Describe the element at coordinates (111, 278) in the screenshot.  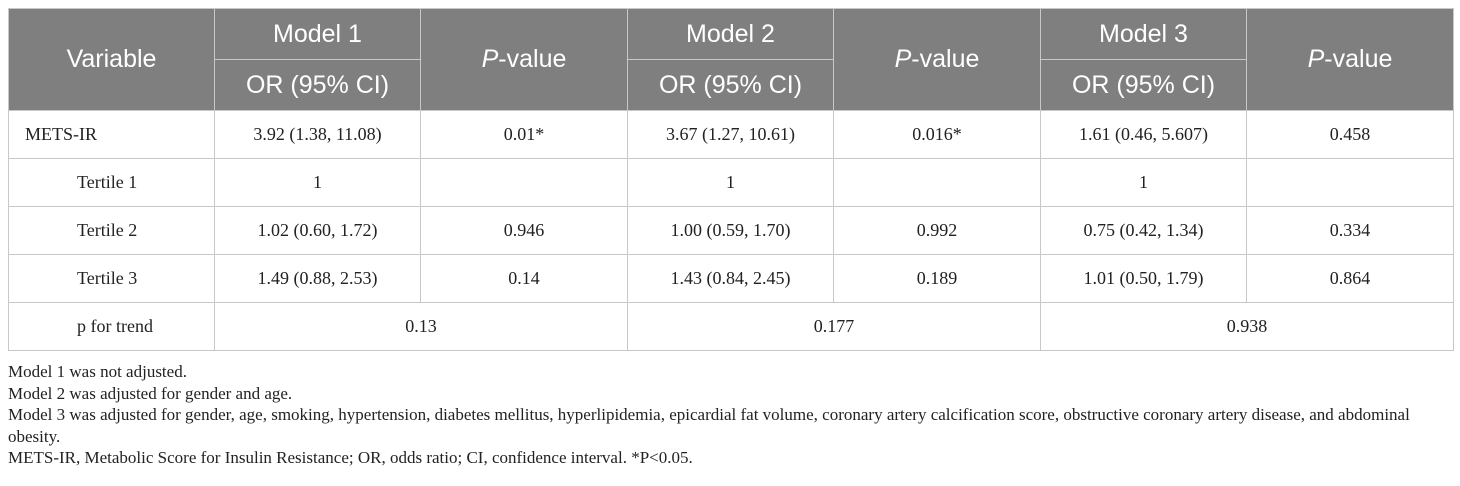
I see `row-label: Tertile 3` at that location.